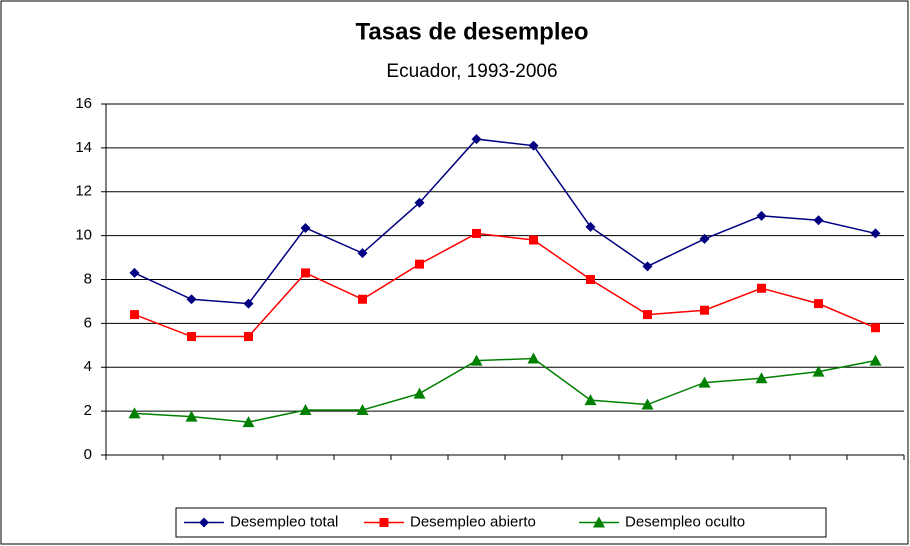 The width and height of the screenshot is (910, 546). Describe the element at coordinates (88, 366) in the screenshot. I see `y-tick-label: 4` at that location.